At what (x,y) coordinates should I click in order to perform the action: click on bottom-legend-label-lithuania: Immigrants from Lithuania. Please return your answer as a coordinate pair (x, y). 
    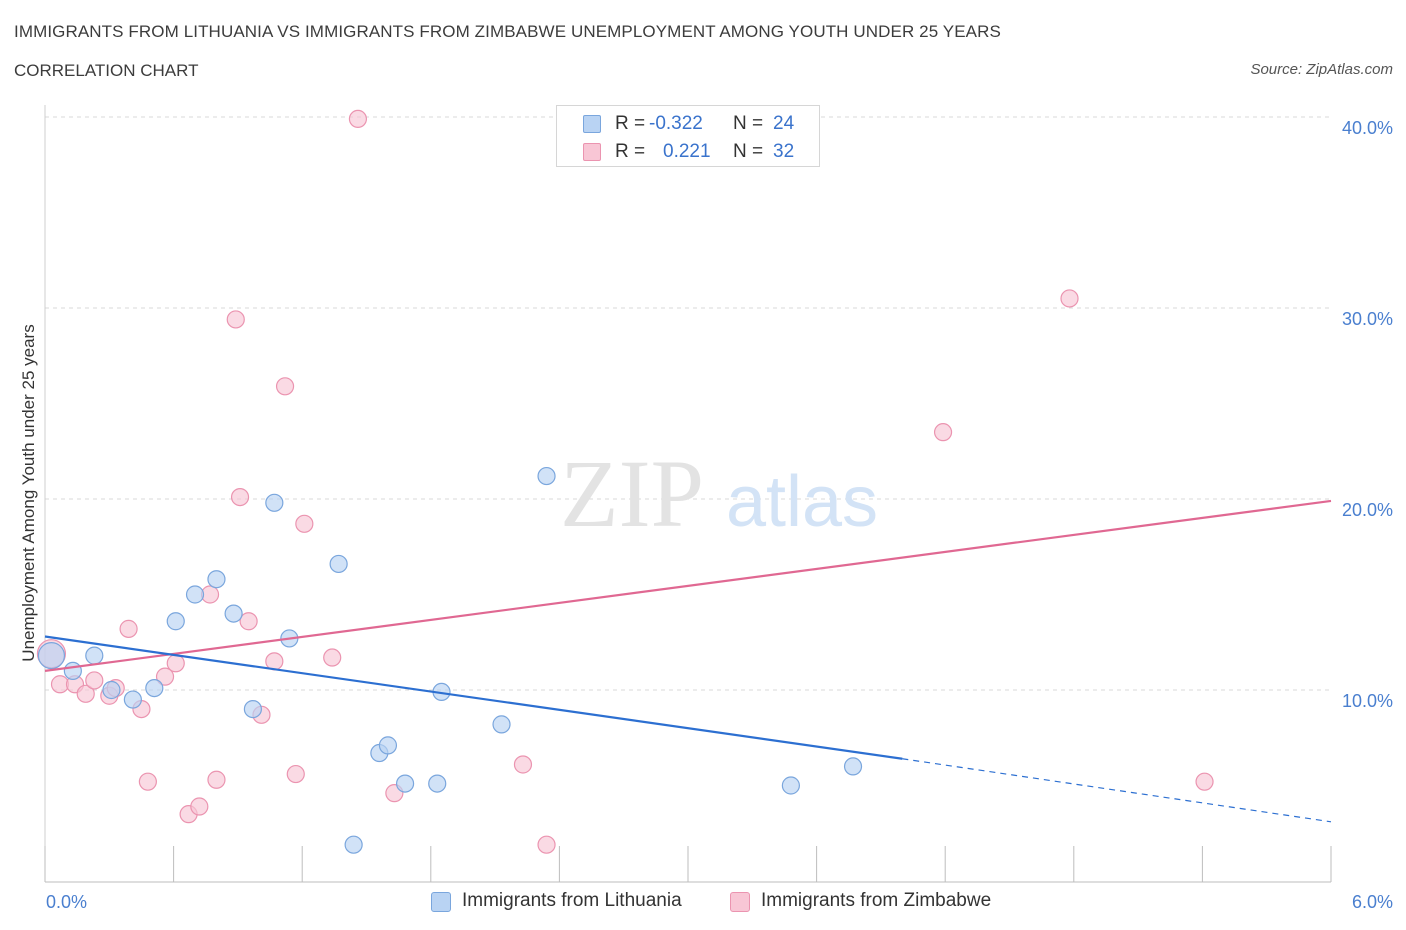
    Looking at the image, I should click on (572, 900).